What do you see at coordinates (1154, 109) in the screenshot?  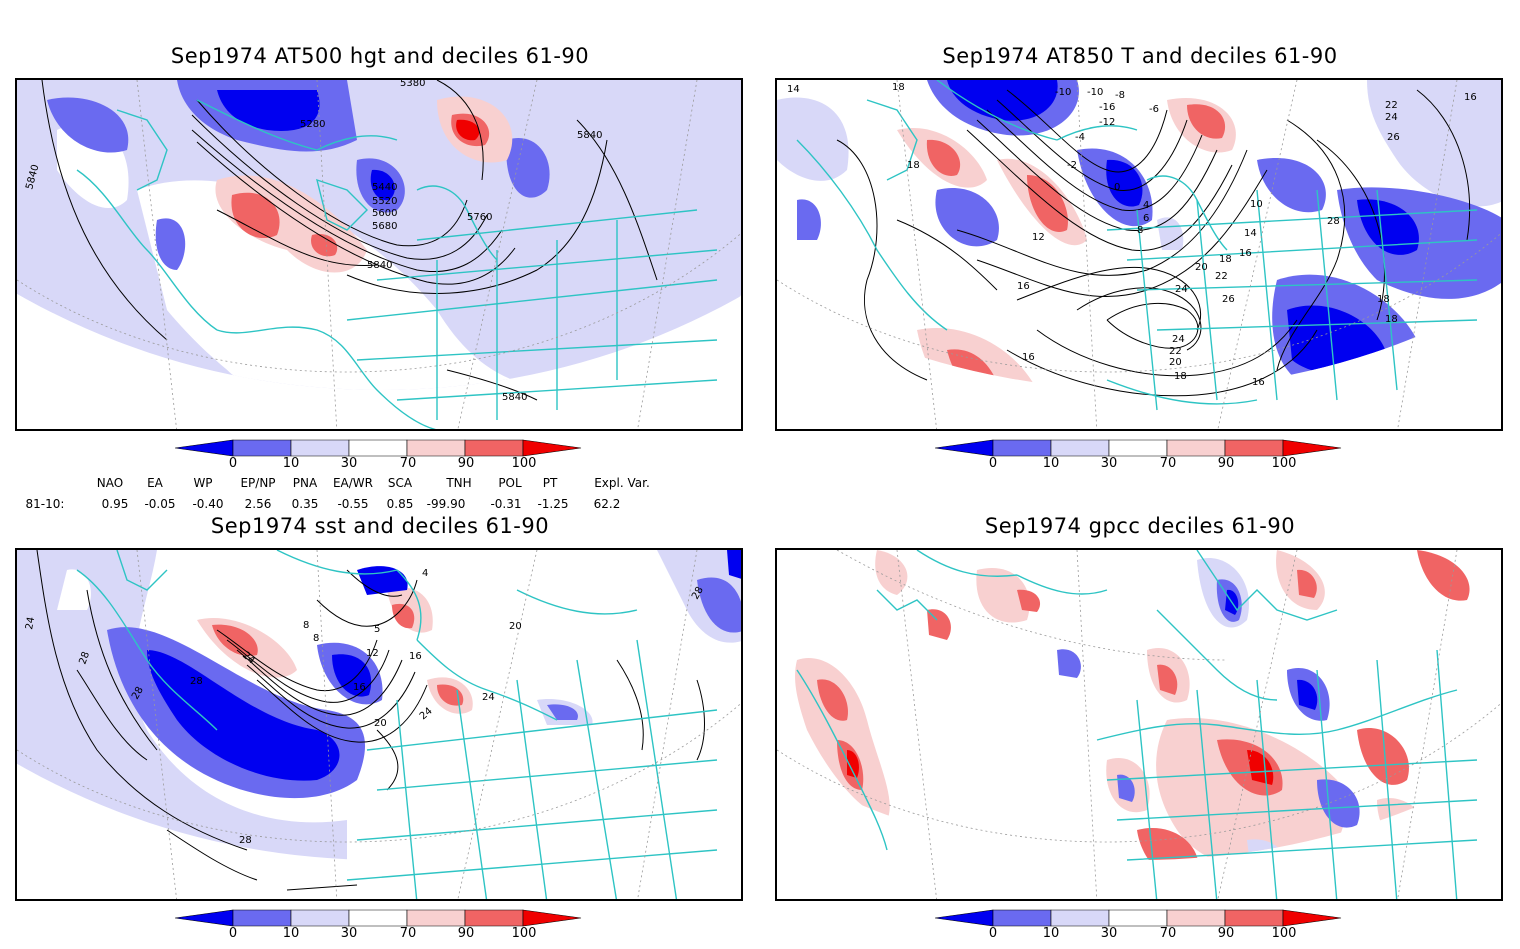 I see `contour-label: -6` at bounding box center [1154, 109].